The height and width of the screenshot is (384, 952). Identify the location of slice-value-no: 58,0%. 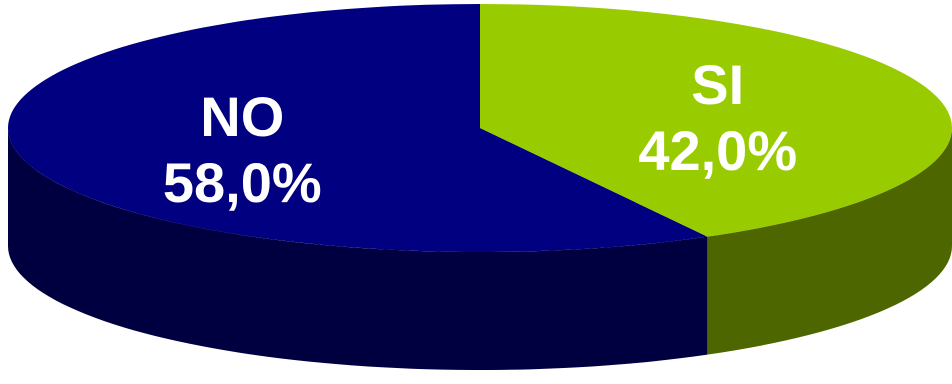
(242, 182).